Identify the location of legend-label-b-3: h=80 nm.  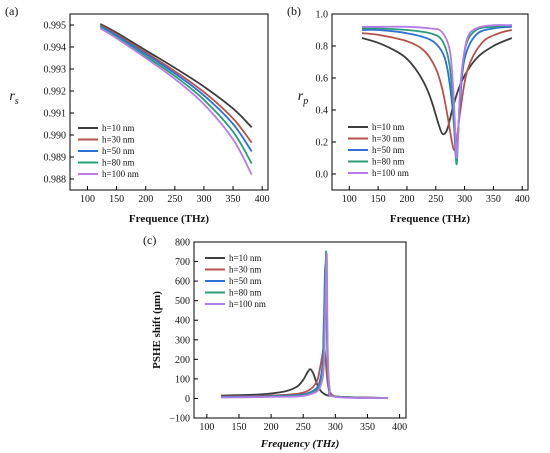
(388, 162).